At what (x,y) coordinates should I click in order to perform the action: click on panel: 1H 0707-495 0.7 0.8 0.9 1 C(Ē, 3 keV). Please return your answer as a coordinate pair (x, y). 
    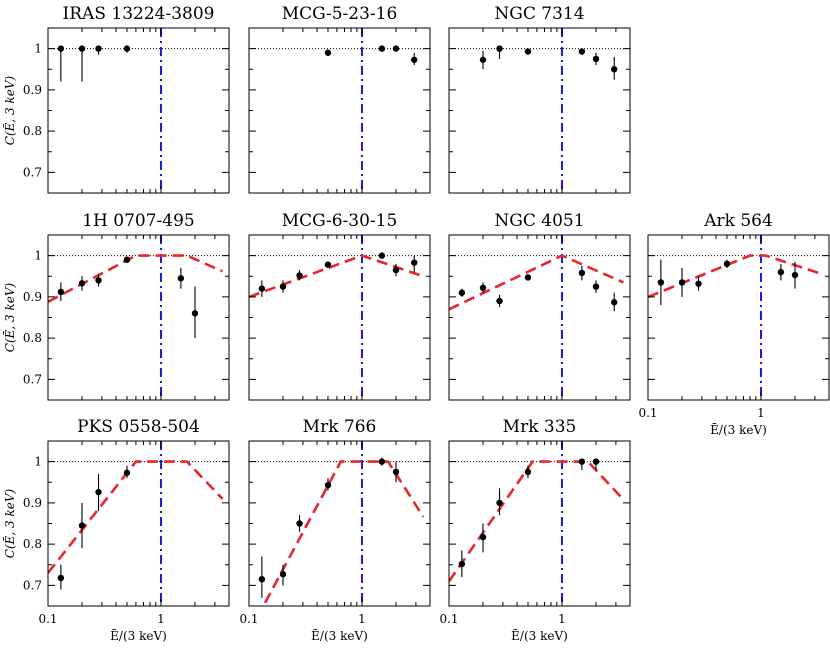
    Looking at the image, I should click on (116, 306).